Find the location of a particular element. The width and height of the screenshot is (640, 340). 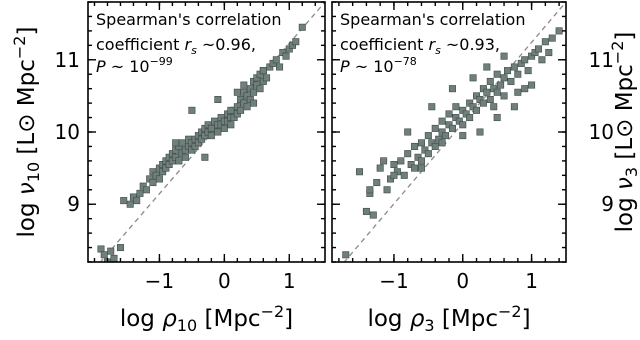

right-y-tick-label: 9 is located at coordinates (607, 204).